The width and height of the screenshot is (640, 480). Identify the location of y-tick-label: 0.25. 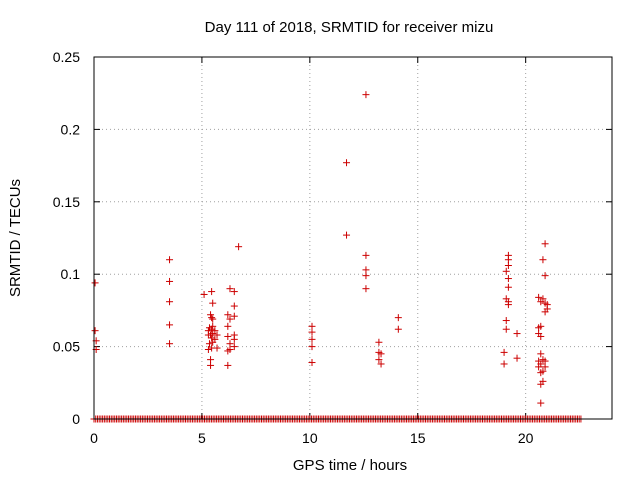
(66, 57).